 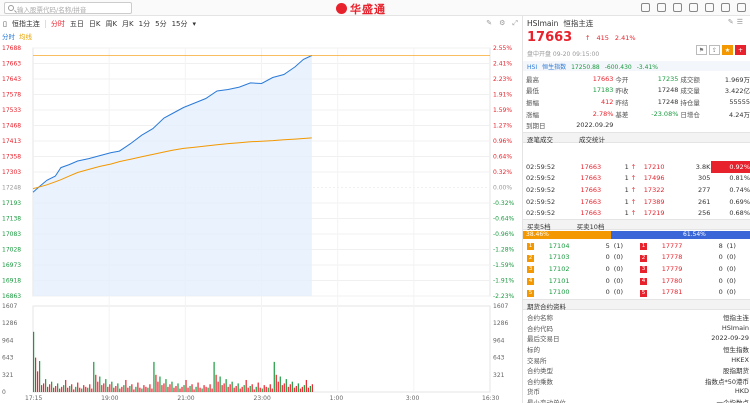 I want to click on share-icon: ⇪, so click(x=714, y=50).